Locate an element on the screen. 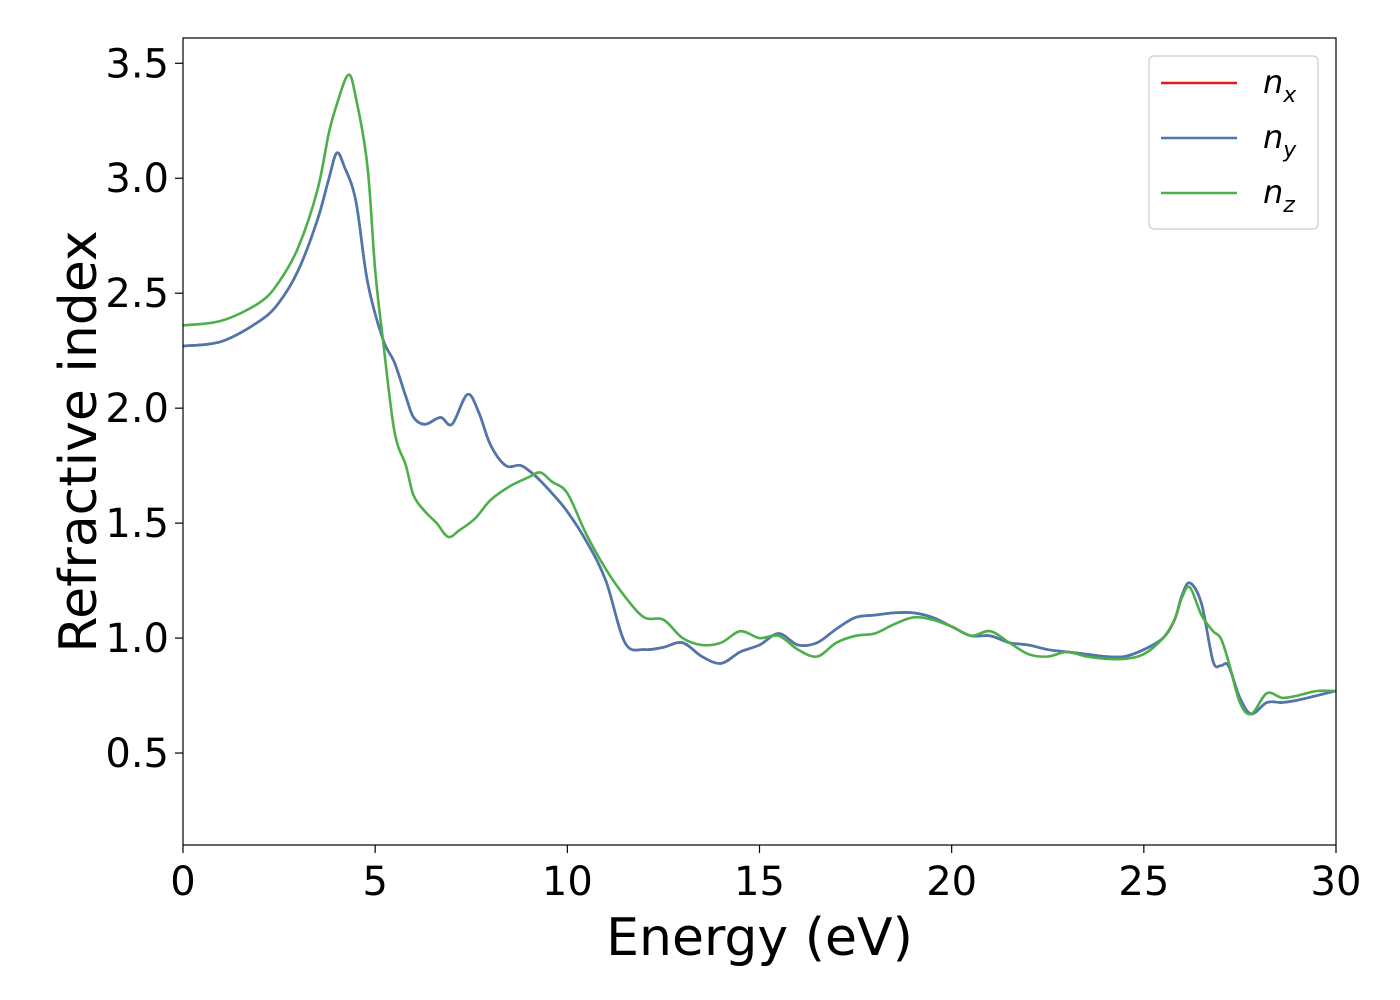 The height and width of the screenshot is (1000, 1400). x-tick-label: 15 is located at coordinates (759, 882).